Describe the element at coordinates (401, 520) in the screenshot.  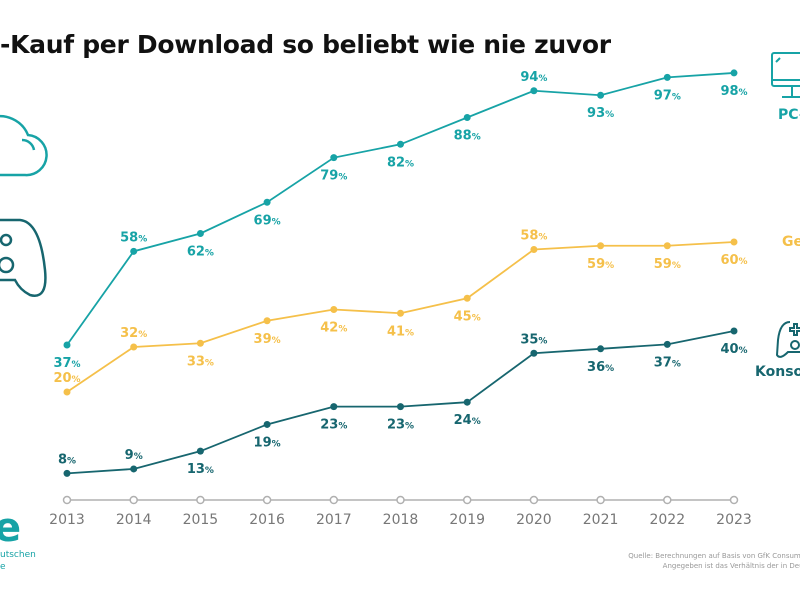
I see `x-tick-label: 2018` at that location.